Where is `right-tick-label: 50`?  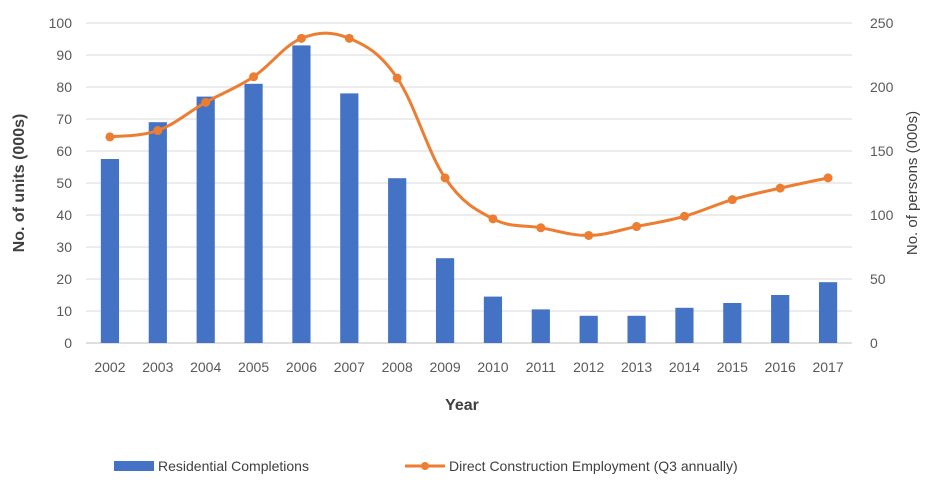 right-tick-label: 50 is located at coordinates (878, 279).